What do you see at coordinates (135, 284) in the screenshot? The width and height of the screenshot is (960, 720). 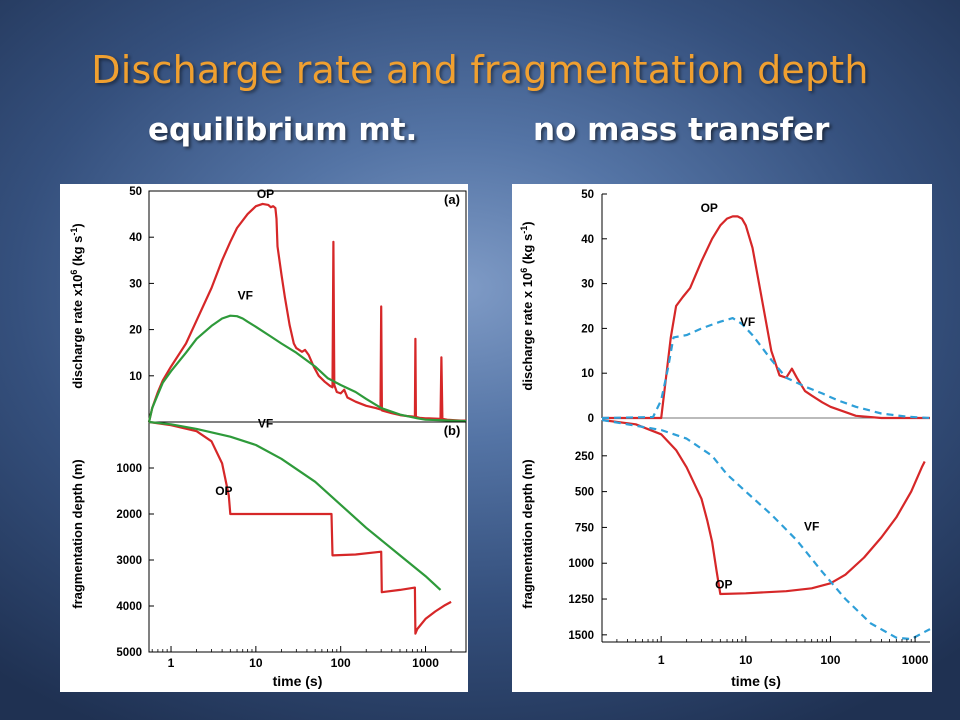 I see `left-y-tick-label: 30` at bounding box center [135, 284].